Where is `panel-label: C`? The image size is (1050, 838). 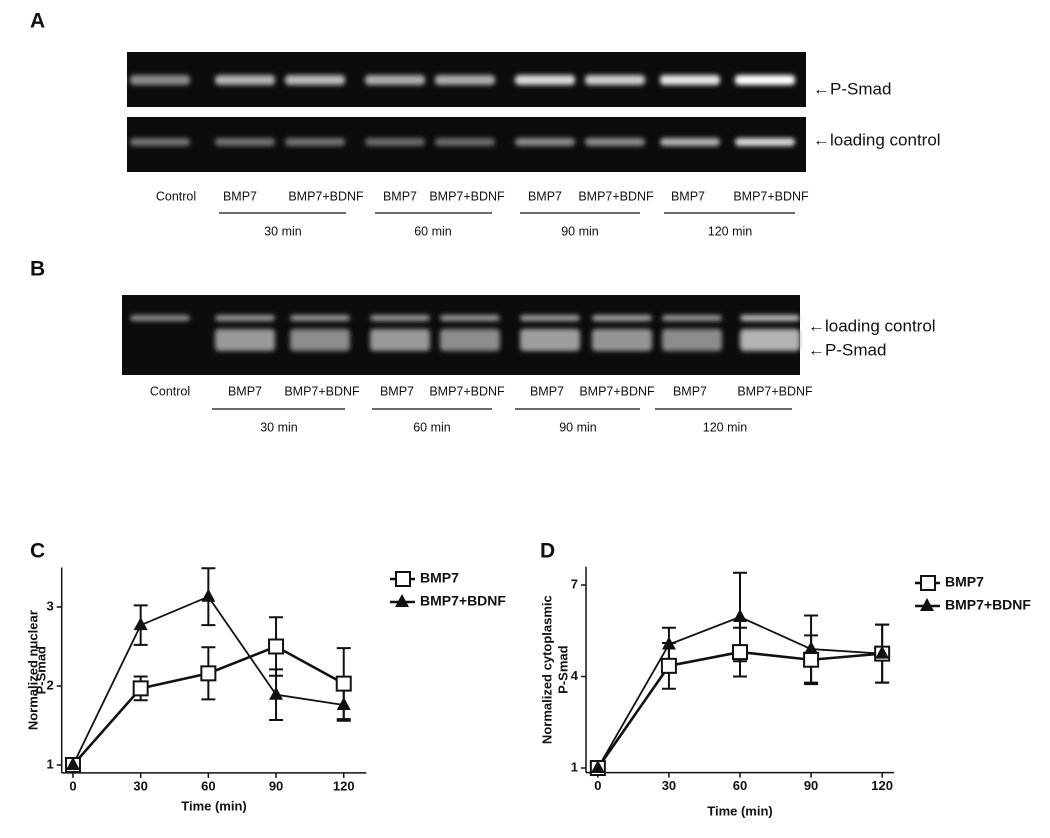 panel-label: C is located at coordinates (37, 551).